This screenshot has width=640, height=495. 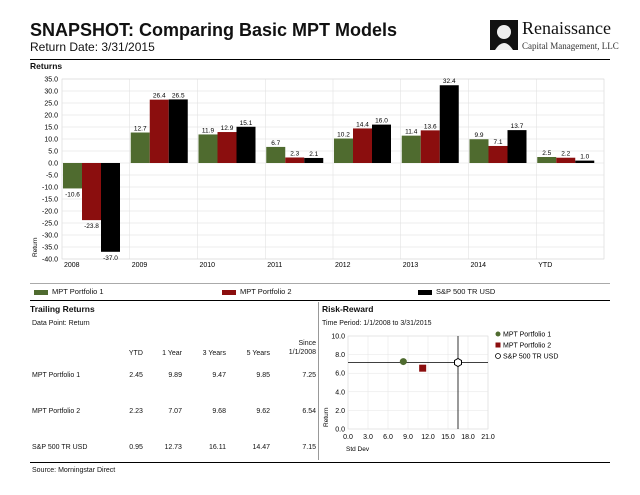 I want to click on table-cell: MPT Portfolio 1, so click(x=56, y=375).